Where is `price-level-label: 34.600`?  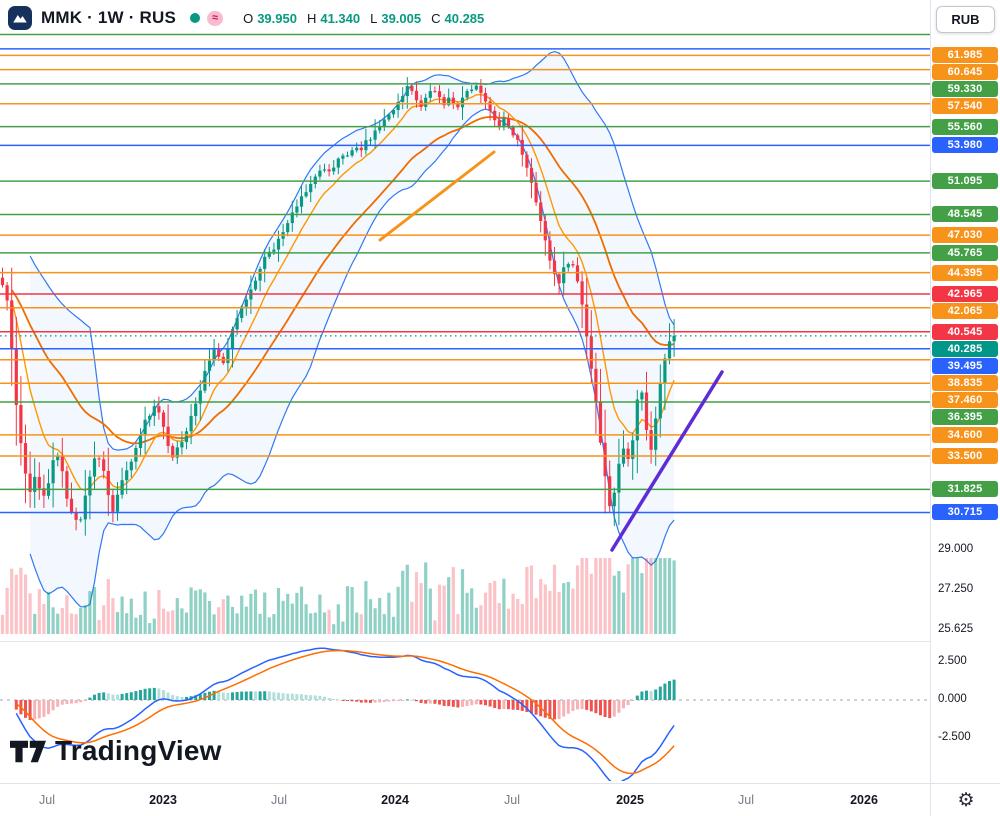 price-level-label: 34.600 is located at coordinates (965, 435).